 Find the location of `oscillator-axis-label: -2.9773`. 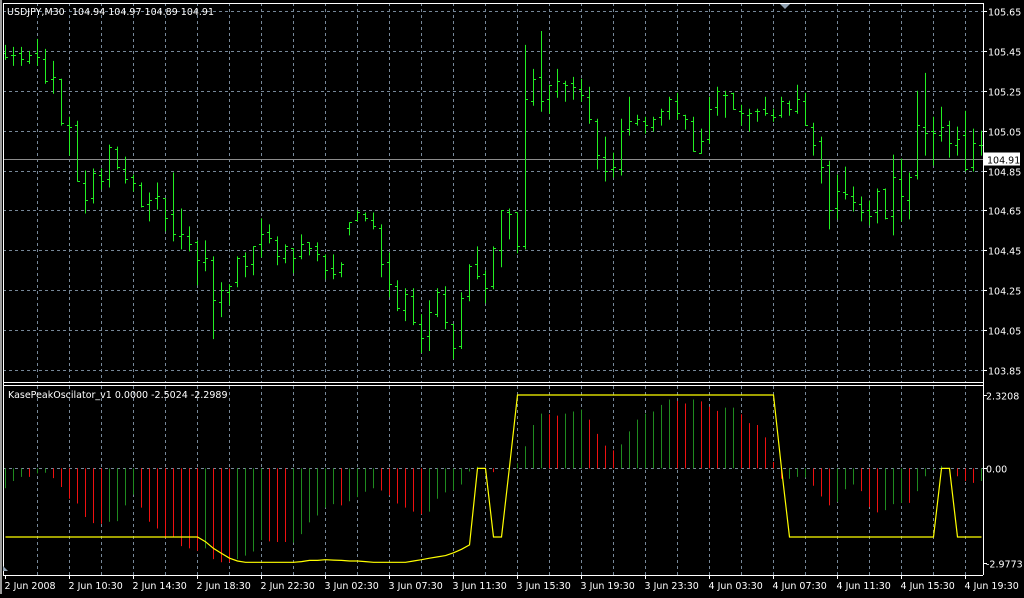

oscillator-axis-label: -2.9773 is located at coordinates (1004, 565).